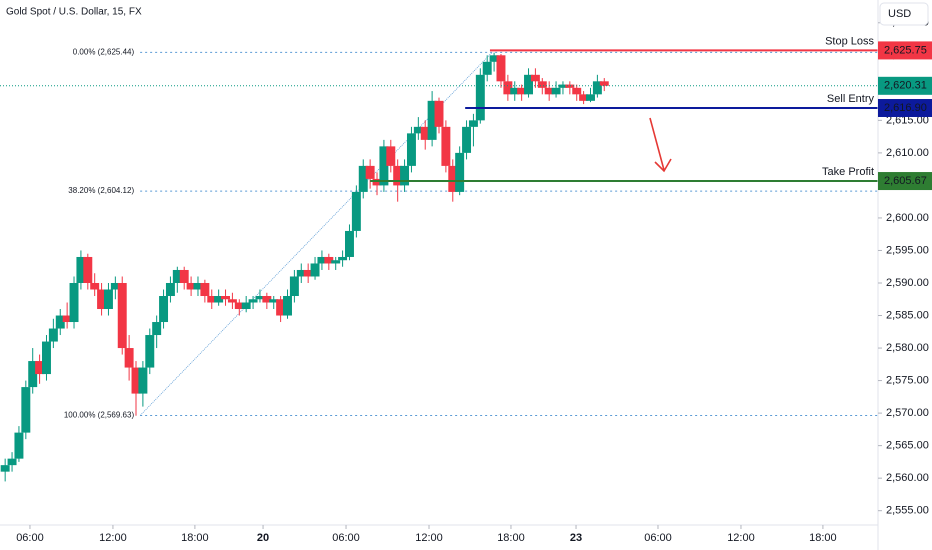  What do you see at coordinates (907, 413) in the screenshot?
I see `y-tick-label: 2,570.00` at bounding box center [907, 413].